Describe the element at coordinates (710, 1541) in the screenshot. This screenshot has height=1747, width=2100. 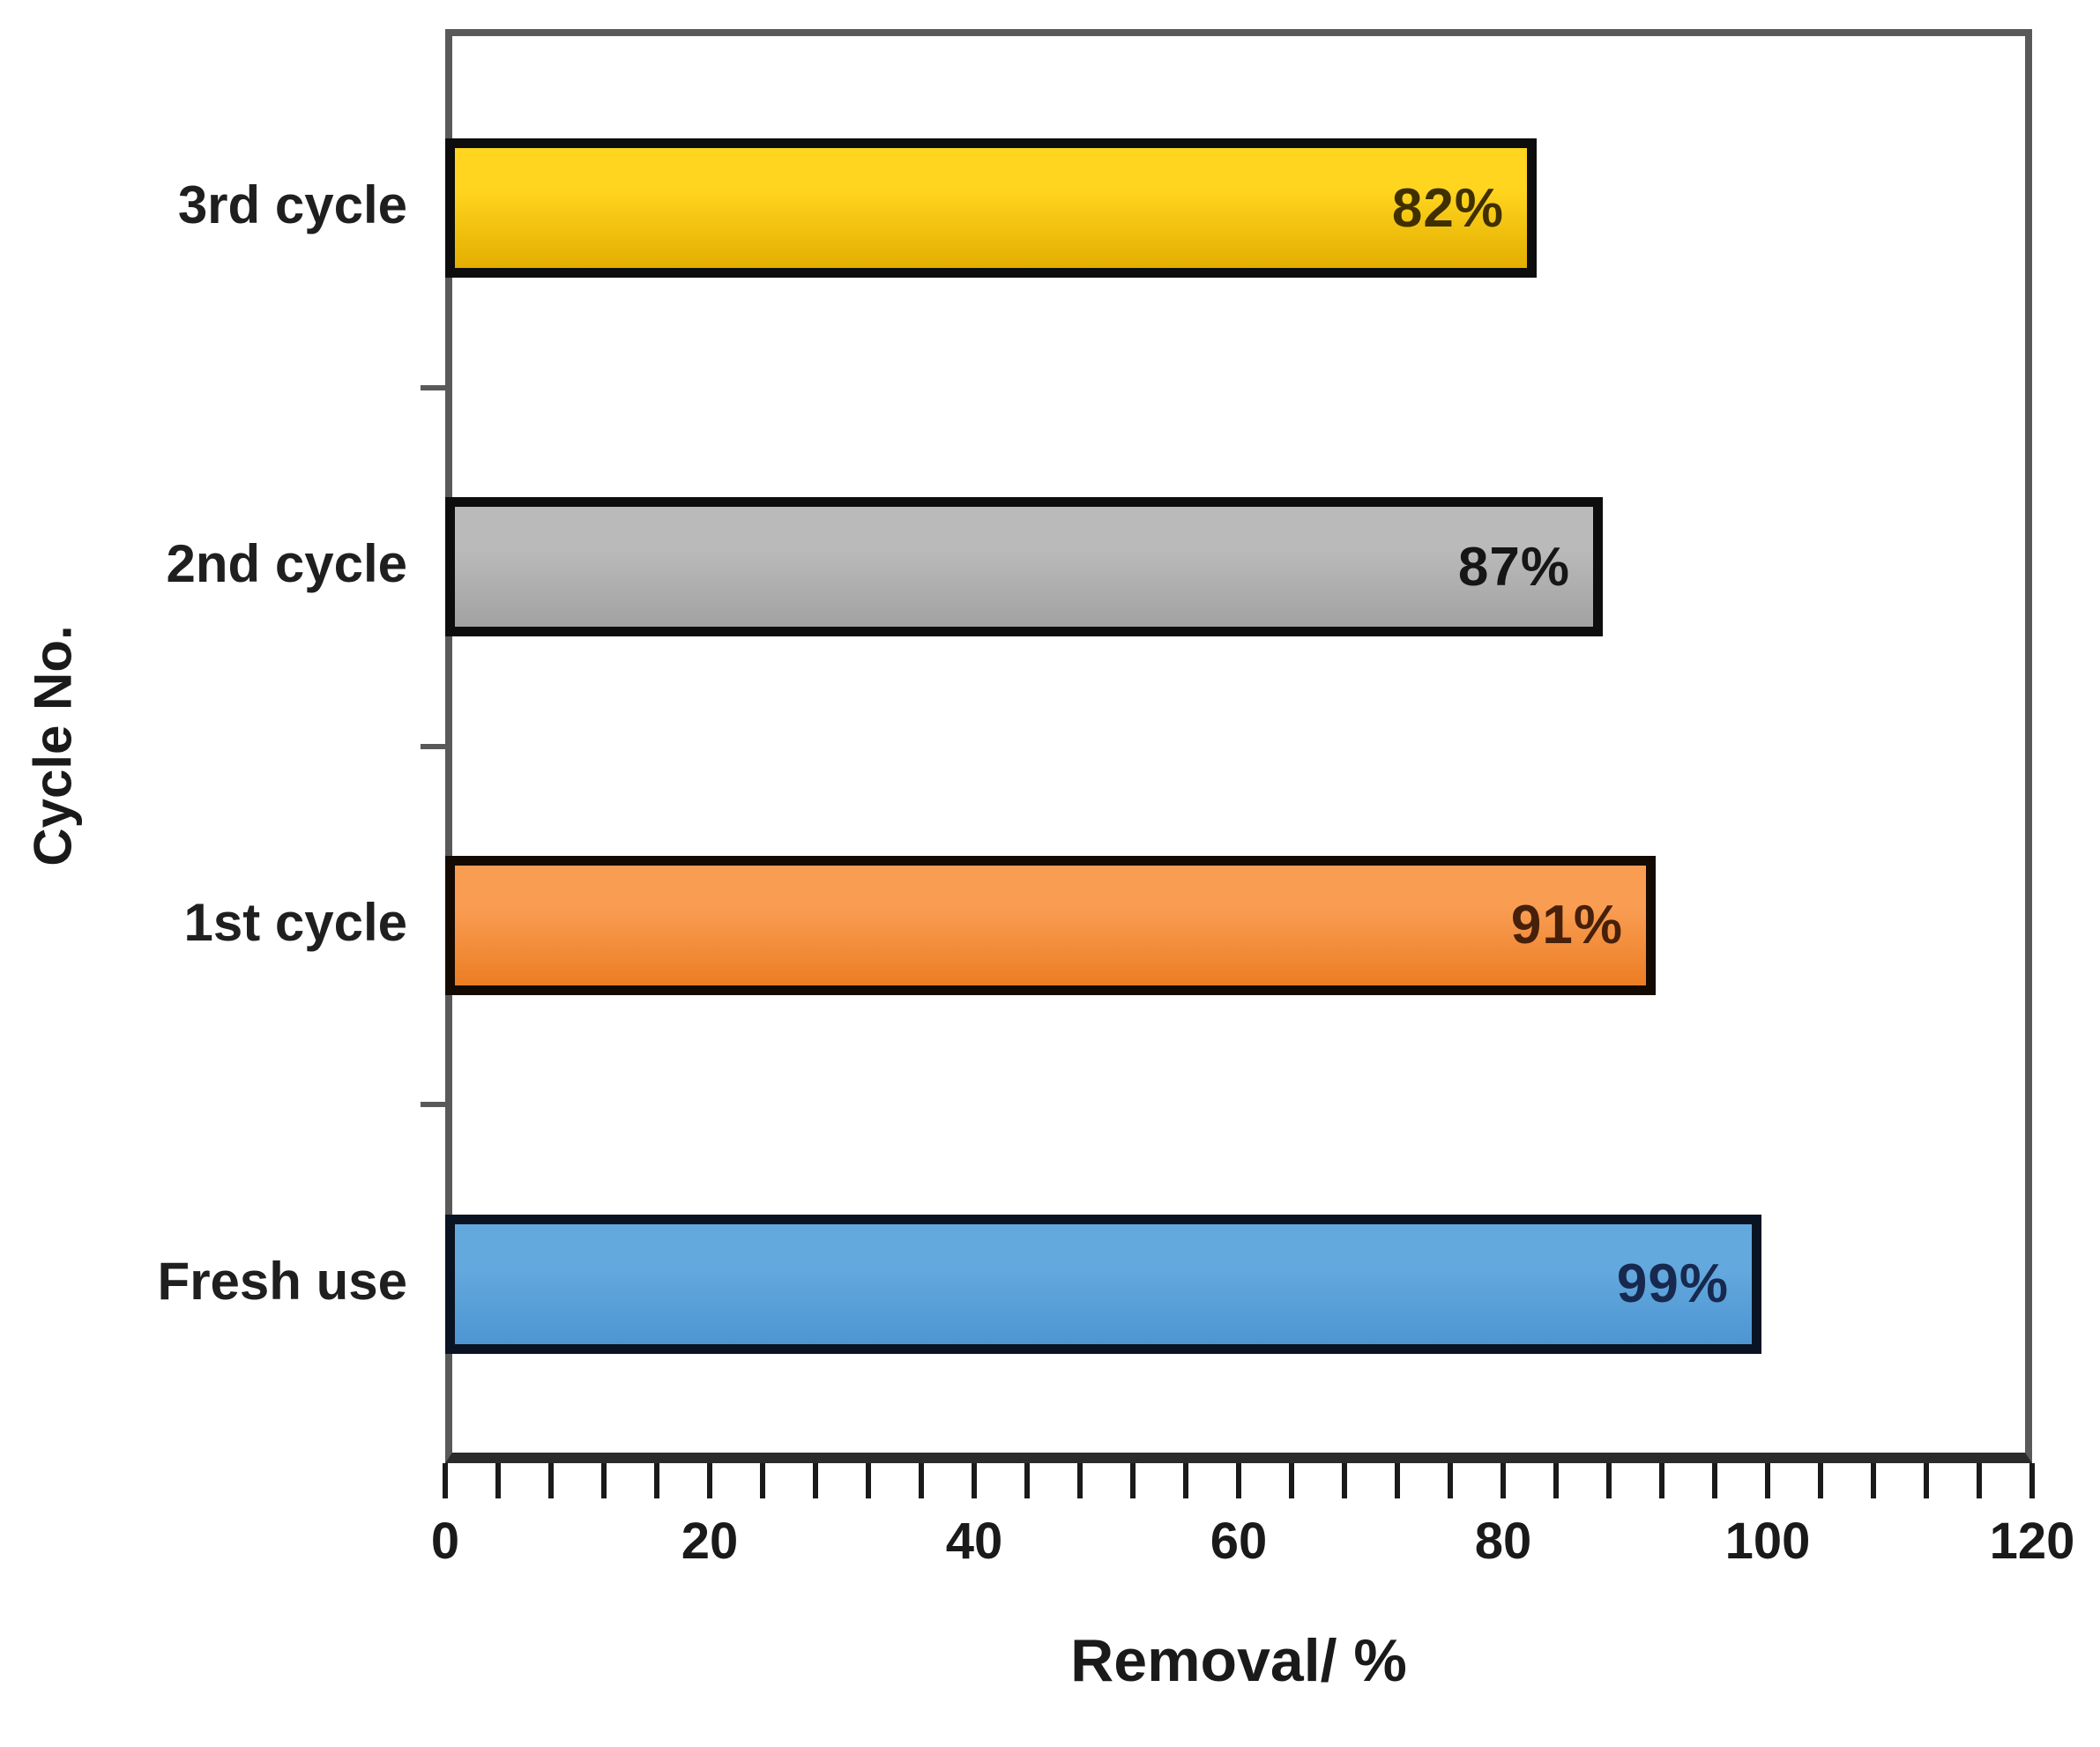
I see `x-tick-label-20: 20` at that location.